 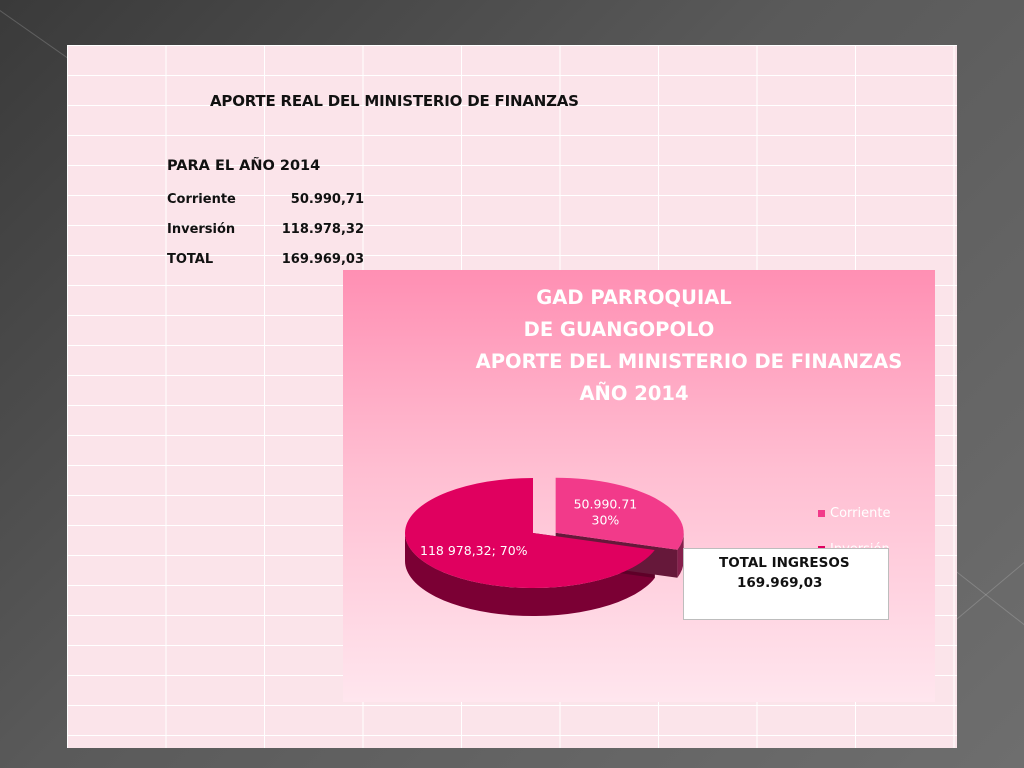 What do you see at coordinates (606, 504) in the screenshot?
I see `pie-data-label: 50.990.71` at bounding box center [606, 504].